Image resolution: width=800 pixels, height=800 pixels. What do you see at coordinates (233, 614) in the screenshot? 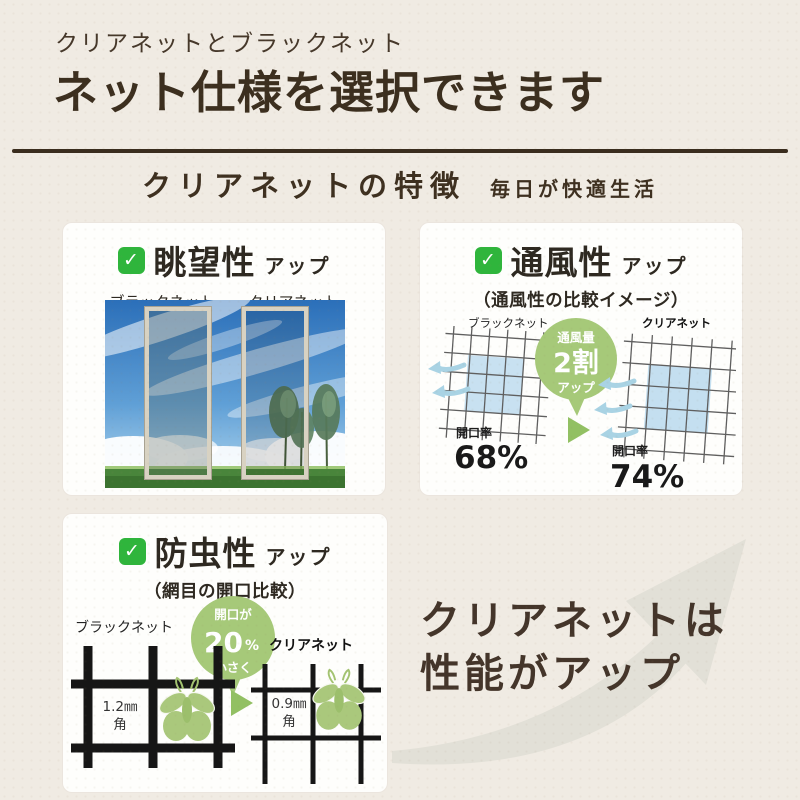
I see `badge-top: 開口が` at bounding box center [233, 614].